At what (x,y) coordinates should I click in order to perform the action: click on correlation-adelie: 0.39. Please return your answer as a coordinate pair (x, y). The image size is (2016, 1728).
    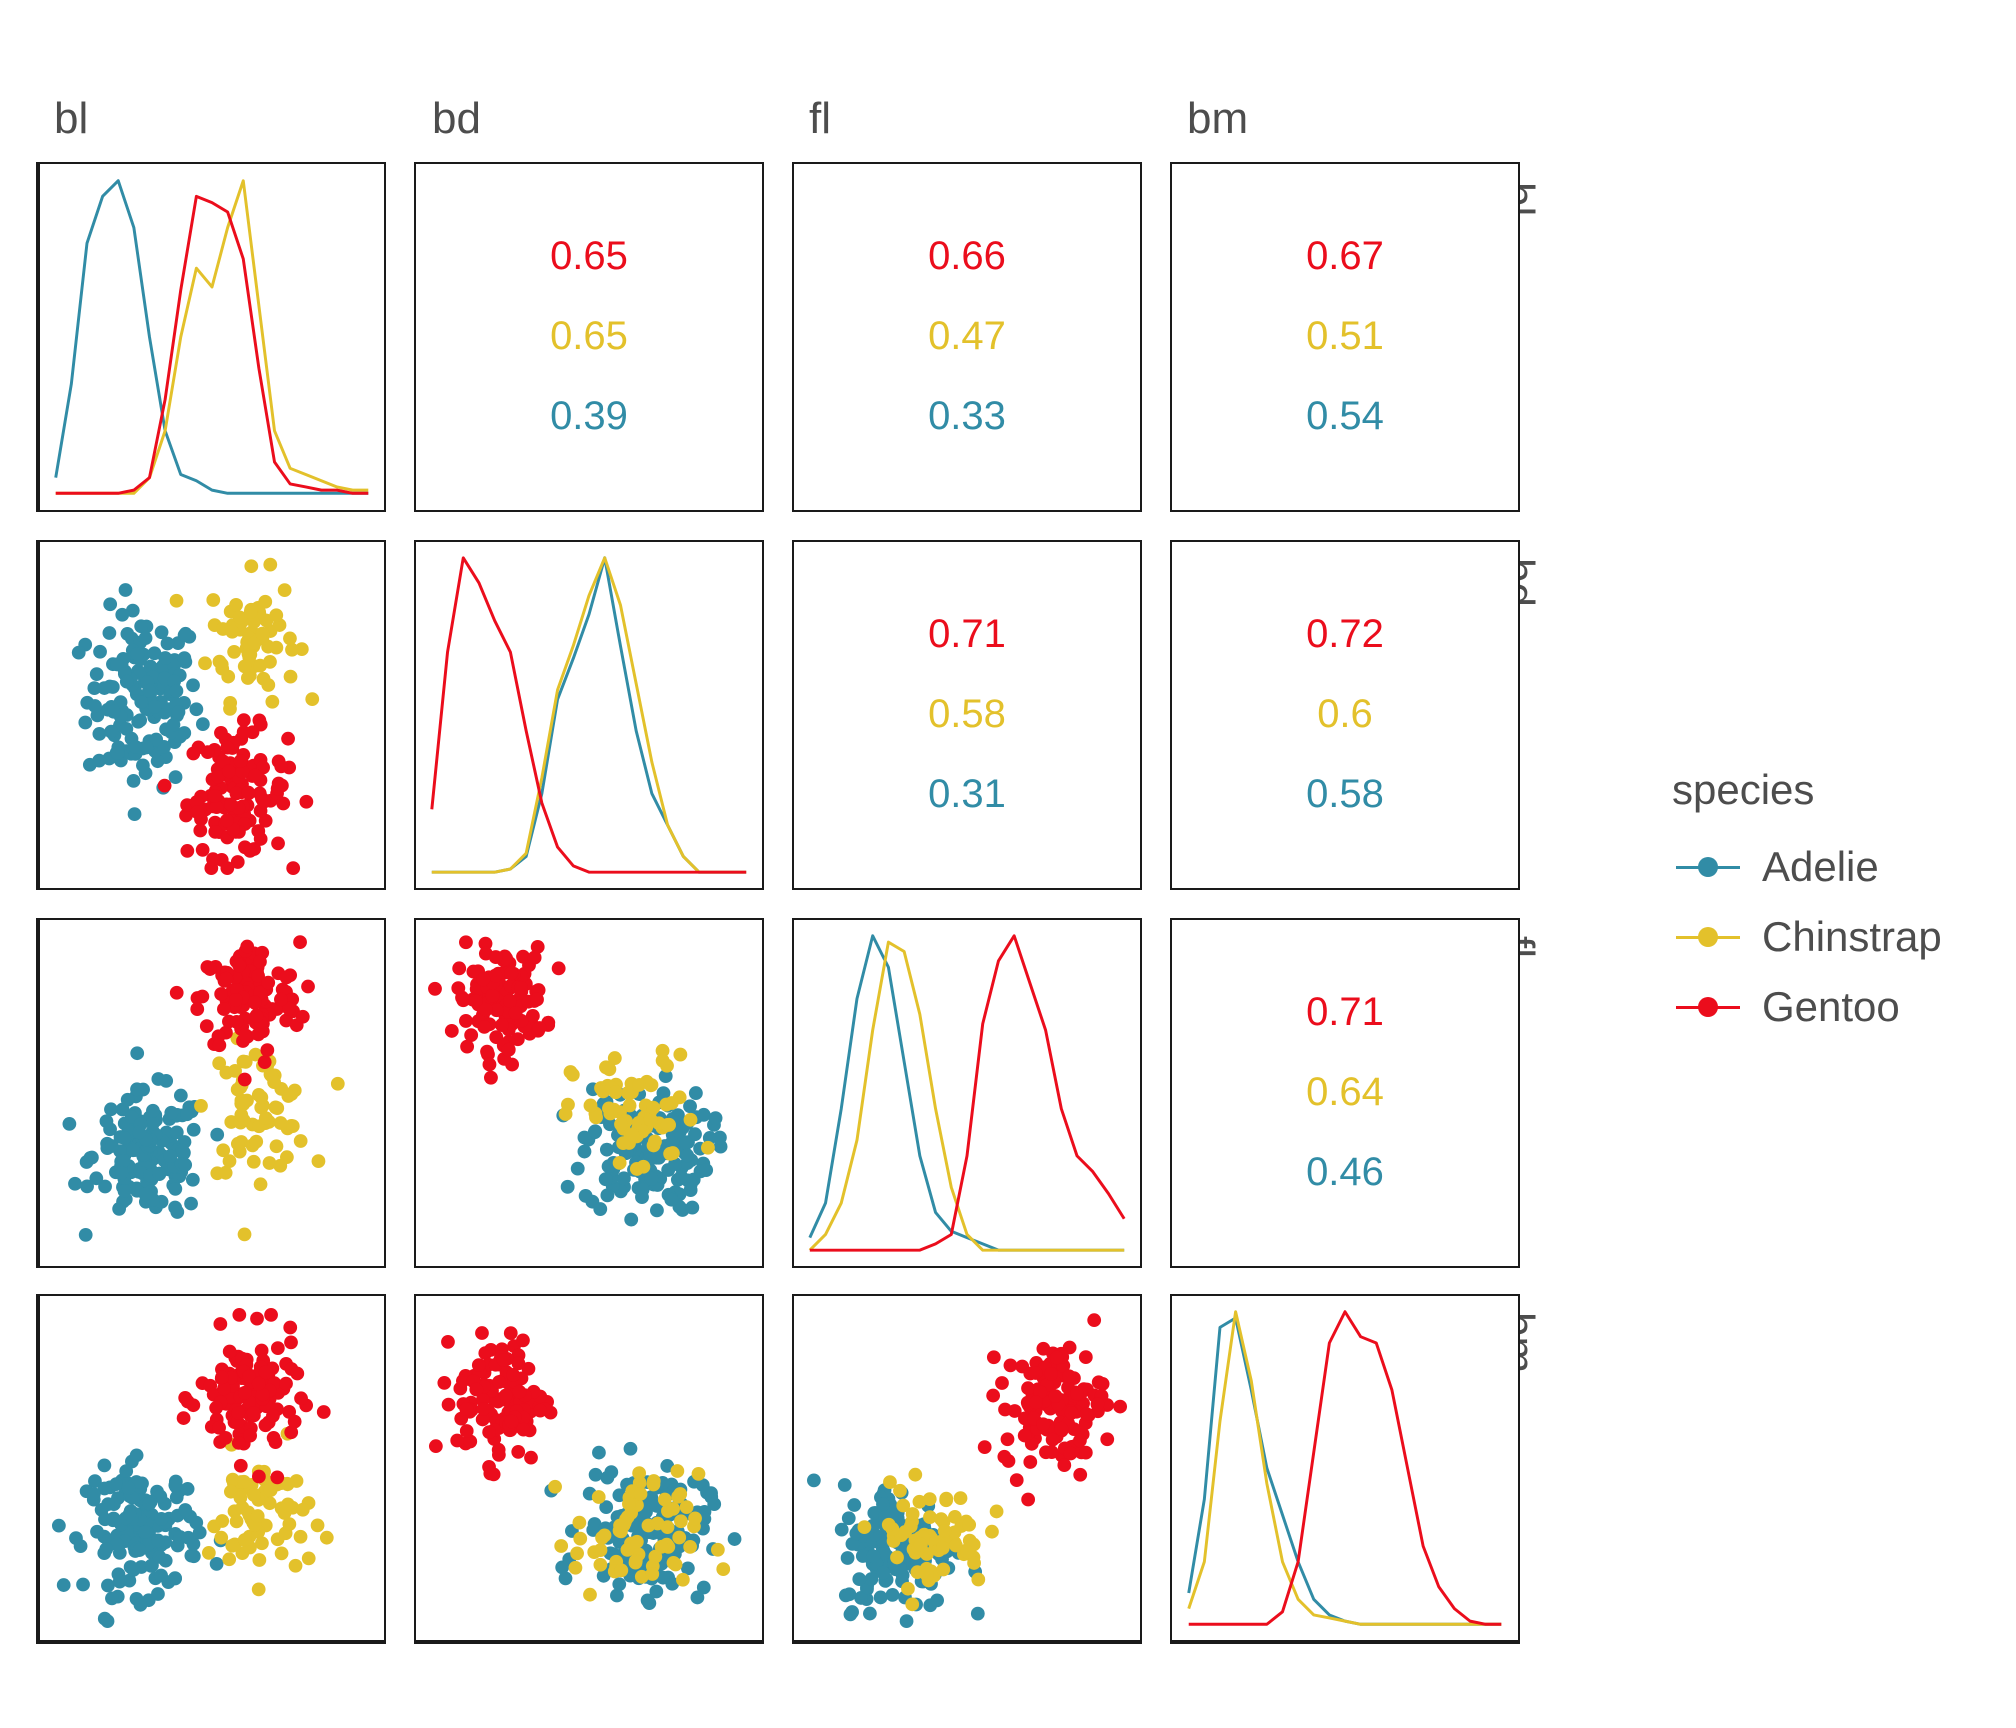
    Looking at the image, I should click on (589, 416).